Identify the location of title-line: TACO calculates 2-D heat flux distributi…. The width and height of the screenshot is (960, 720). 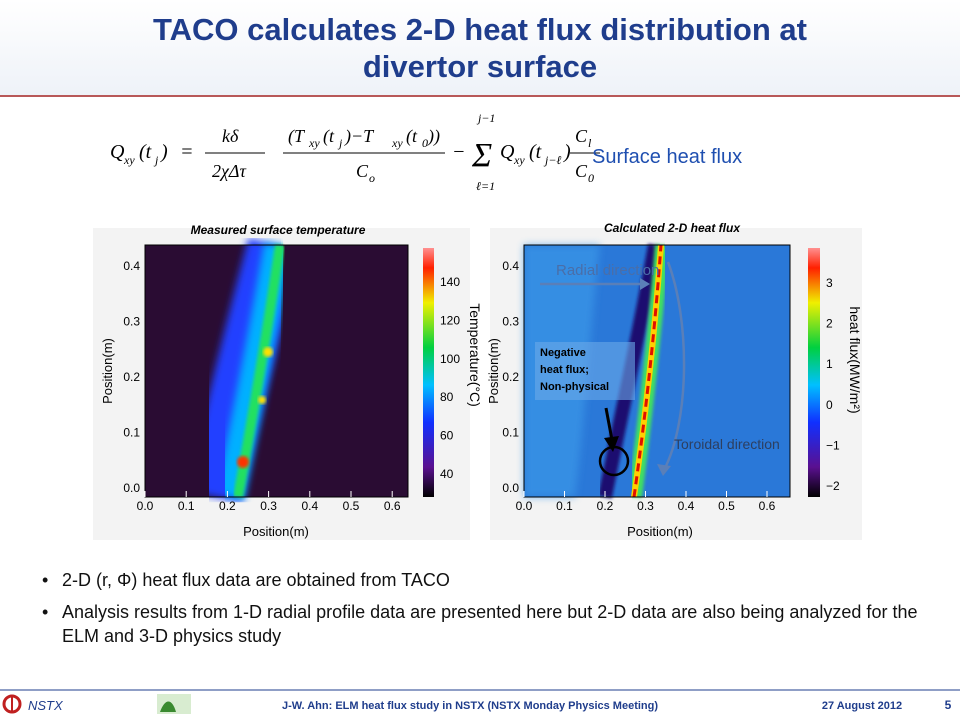
(480, 29).